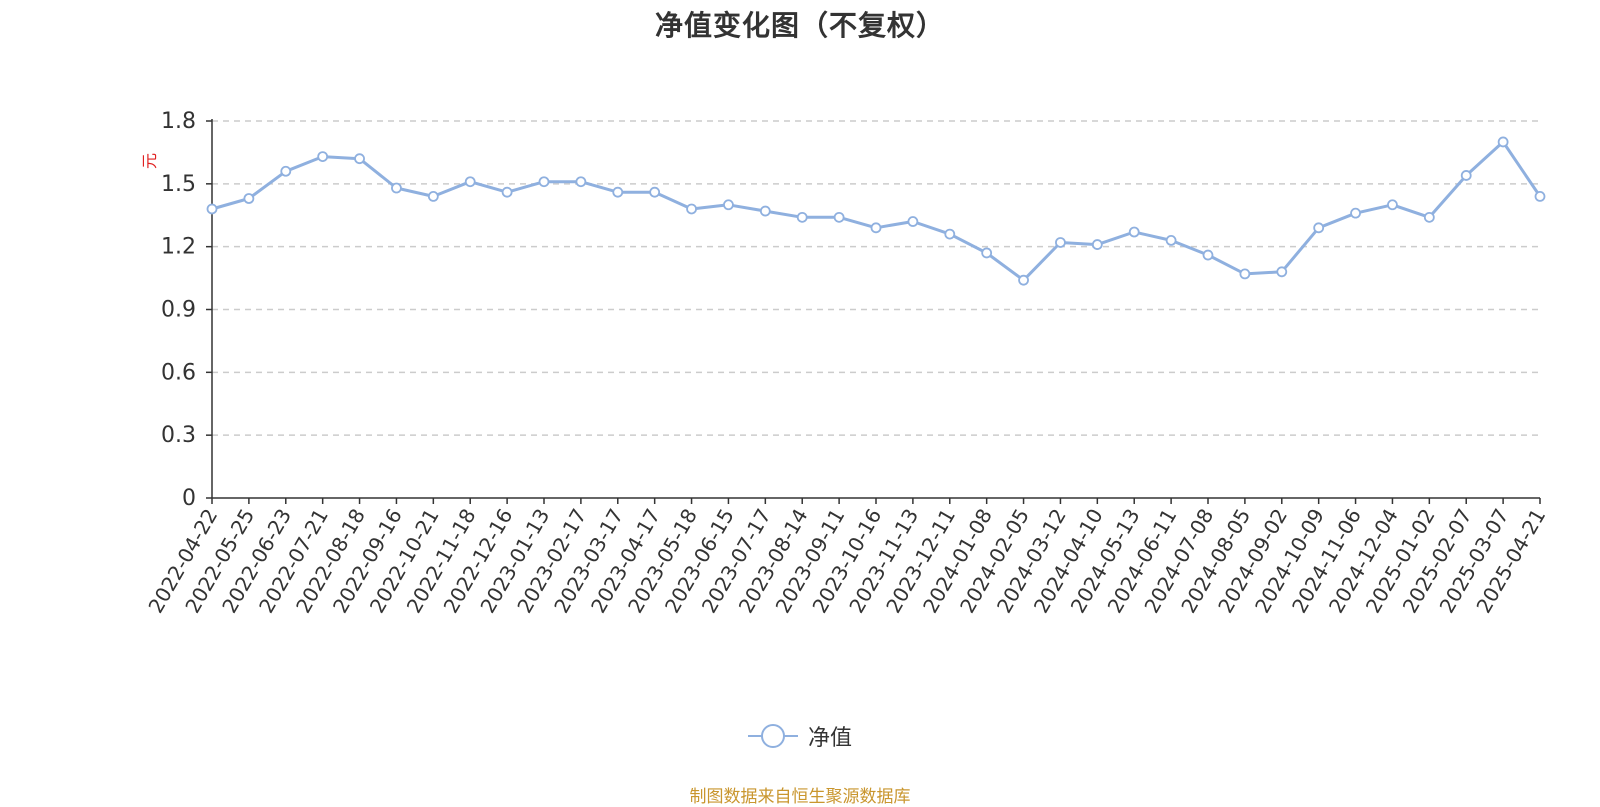  What do you see at coordinates (189, 498) in the screenshot?
I see `y-tick-label: 0` at bounding box center [189, 498].